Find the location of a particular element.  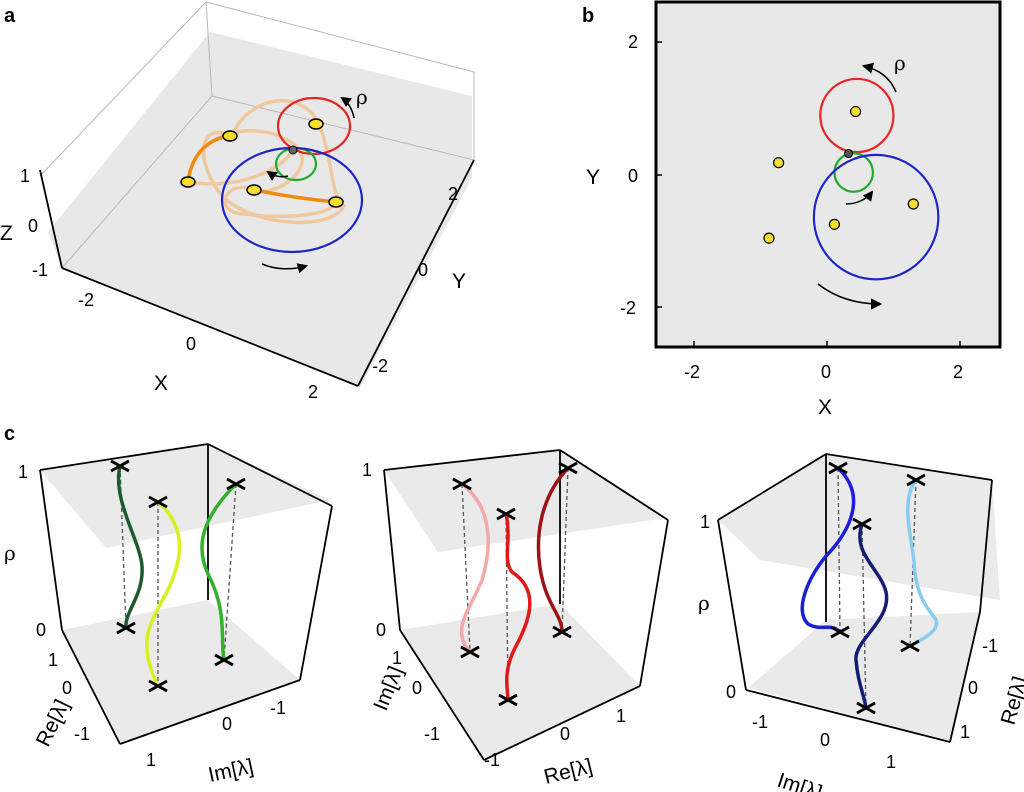

panel-b-y-tick: 2 is located at coordinates (633, 42).